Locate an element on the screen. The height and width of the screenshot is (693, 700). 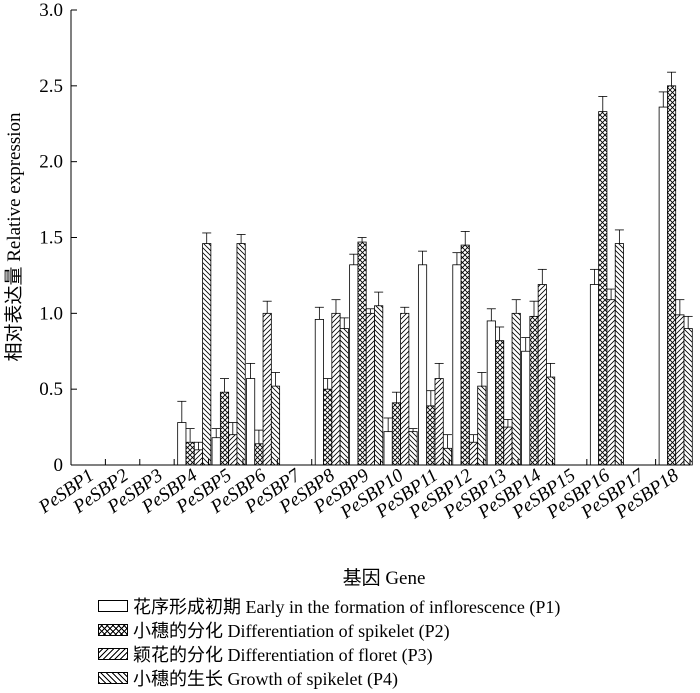
y-tick-label: 1.0 is located at coordinates (51, 313).